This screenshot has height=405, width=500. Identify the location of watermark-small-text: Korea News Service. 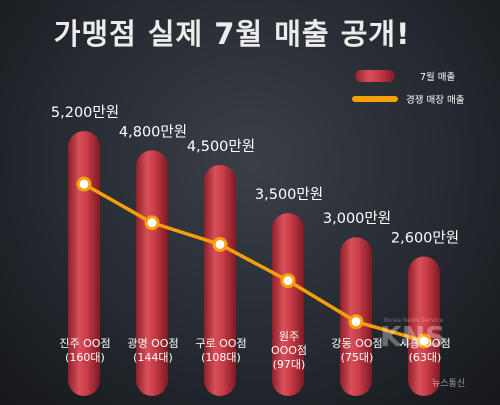
(414, 320).